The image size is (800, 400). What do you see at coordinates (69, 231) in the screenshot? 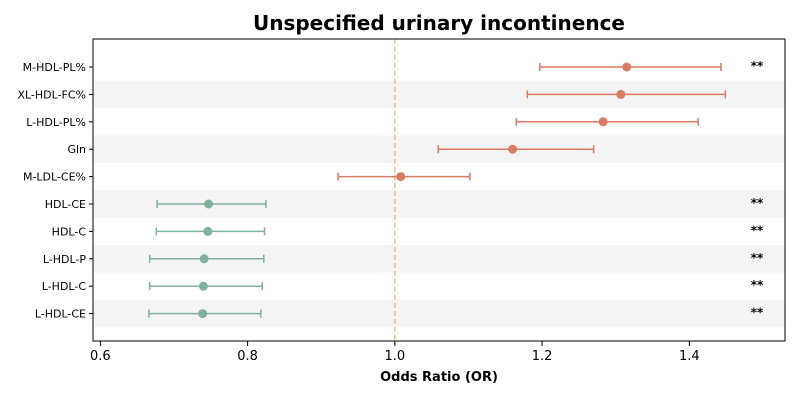
I see `category-label: HDL-C` at bounding box center [69, 231].